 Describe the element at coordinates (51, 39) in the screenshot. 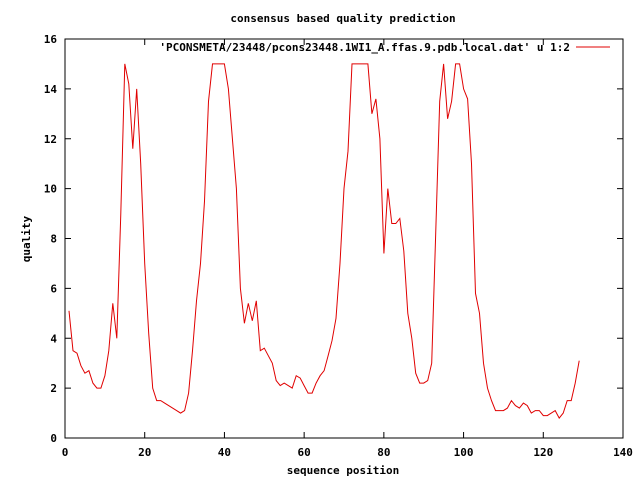

I see `y-tick-label: 16` at that location.